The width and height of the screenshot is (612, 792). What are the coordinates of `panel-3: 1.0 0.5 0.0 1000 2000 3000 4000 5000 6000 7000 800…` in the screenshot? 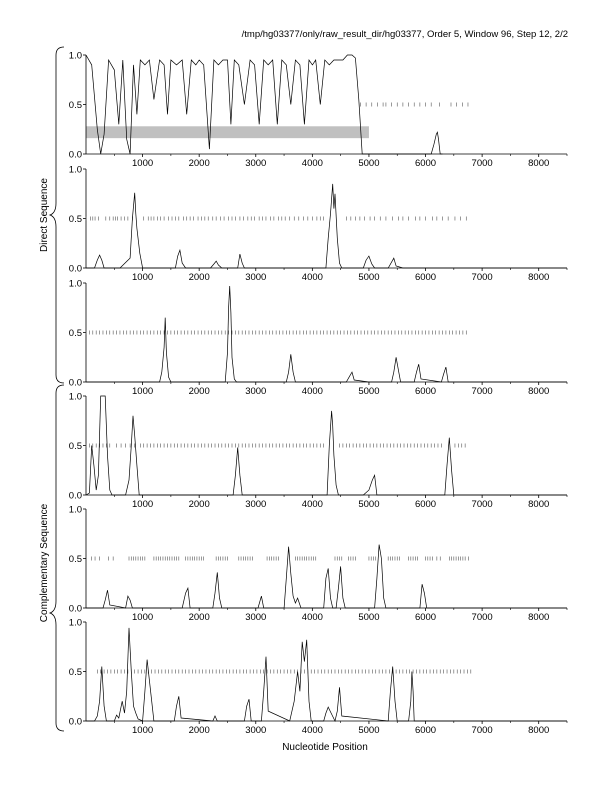 It's located at (318, 338).